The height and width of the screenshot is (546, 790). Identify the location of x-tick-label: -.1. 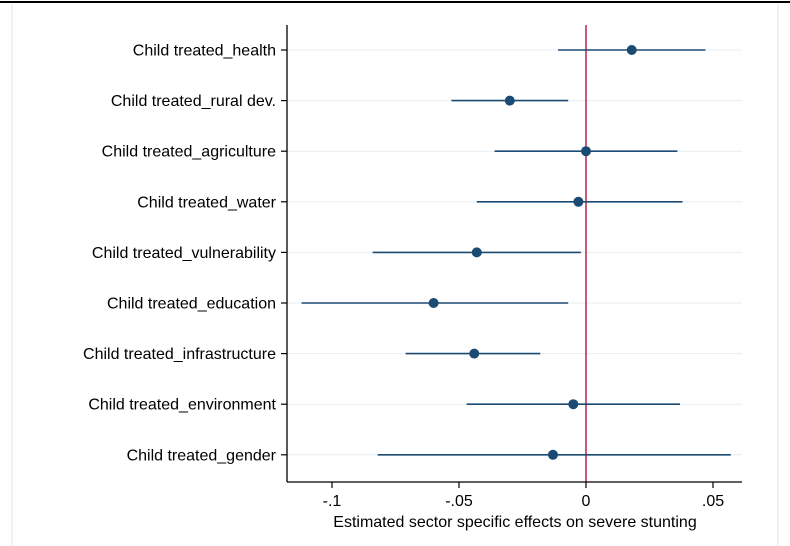
(332, 501).